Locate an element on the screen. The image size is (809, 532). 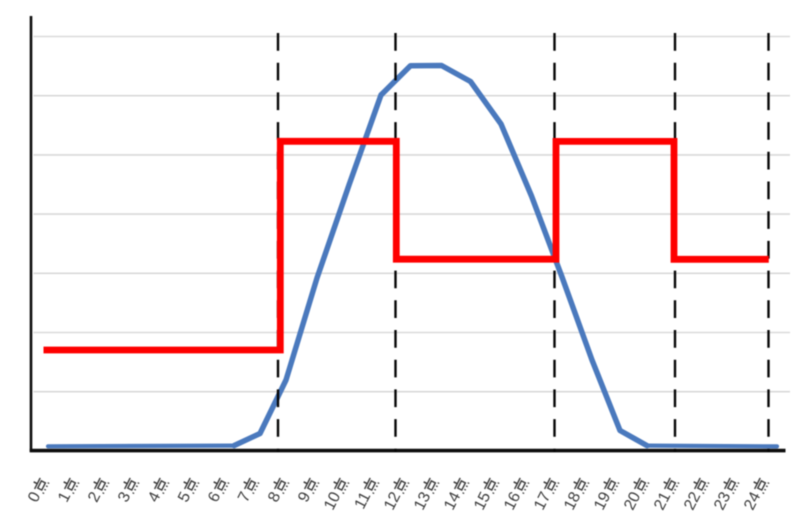
svg-text: 3 is located at coordinates (124, 497).